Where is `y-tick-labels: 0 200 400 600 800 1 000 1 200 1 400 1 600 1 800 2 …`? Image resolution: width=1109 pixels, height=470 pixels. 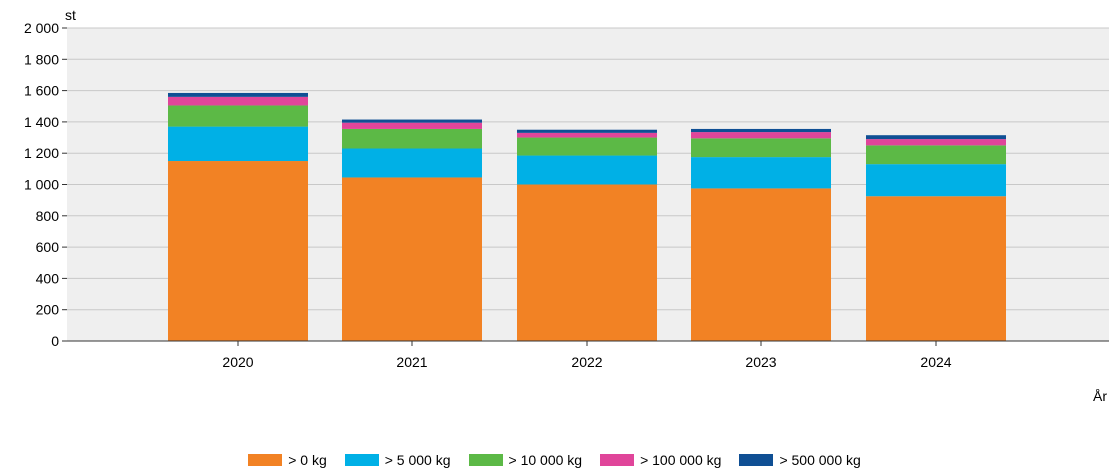
y-tick-labels: 0 200 400 600 800 1 000 1 200 1 400 1 600 1 800 2 … is located at coordinates (41, 184).